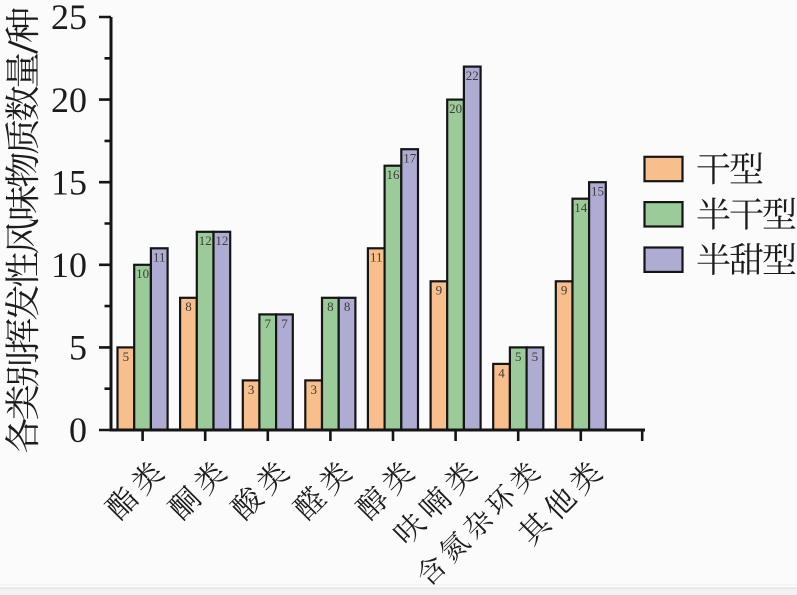 The image size is (797, 595). What do you see at coordinates (69, 18) in the screenshot?
I see `svg-text: 25` at bounding box center [69, 18].